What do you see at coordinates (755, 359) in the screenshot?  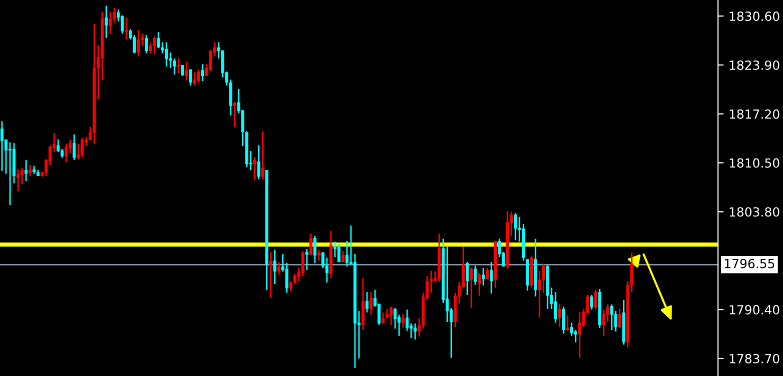 I see `y-tick-label: 1783.70` at bounding box center [755, 359].